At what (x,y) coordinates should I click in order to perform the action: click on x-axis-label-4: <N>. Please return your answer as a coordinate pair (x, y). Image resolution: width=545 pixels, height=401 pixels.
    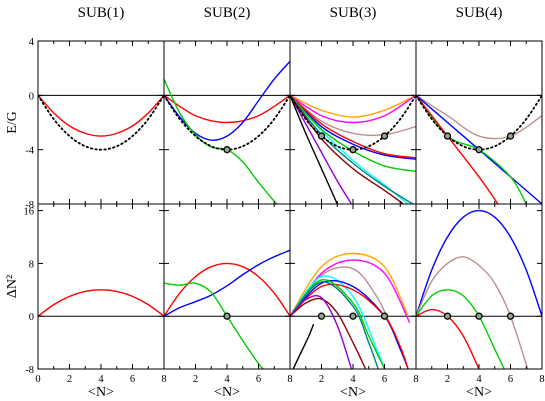
    Looking at the image, I should click on (479, 392).